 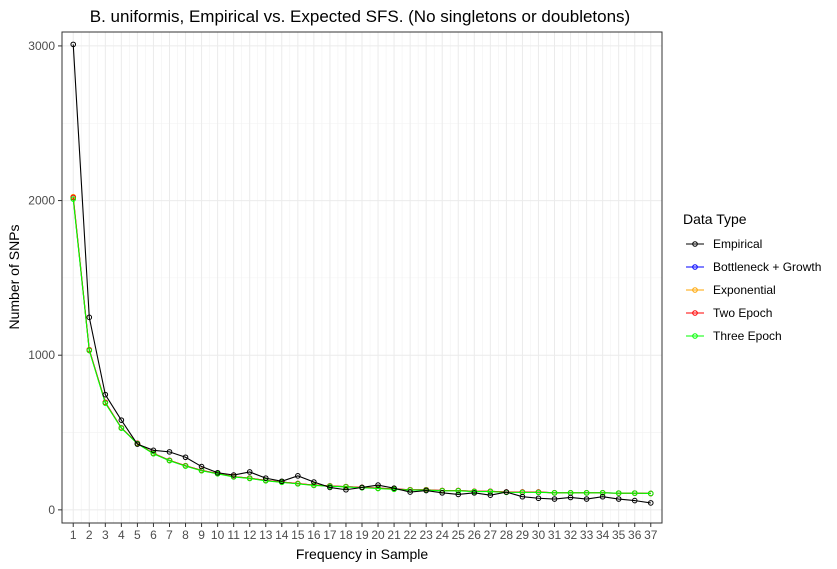 I want to click on x-tick-label: 35, so click(x=619, y=535).